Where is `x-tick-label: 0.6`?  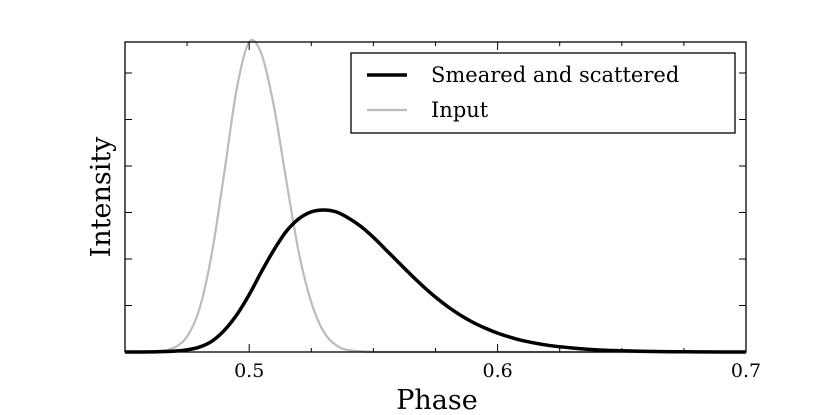 x-tick-label: 0.6 is located at coordinates (497, 371).